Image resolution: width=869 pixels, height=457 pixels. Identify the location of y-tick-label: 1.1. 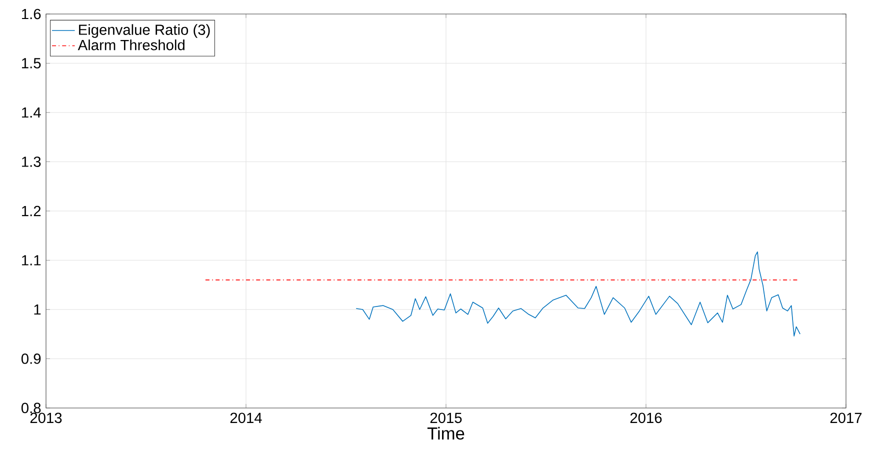
(31, 260).